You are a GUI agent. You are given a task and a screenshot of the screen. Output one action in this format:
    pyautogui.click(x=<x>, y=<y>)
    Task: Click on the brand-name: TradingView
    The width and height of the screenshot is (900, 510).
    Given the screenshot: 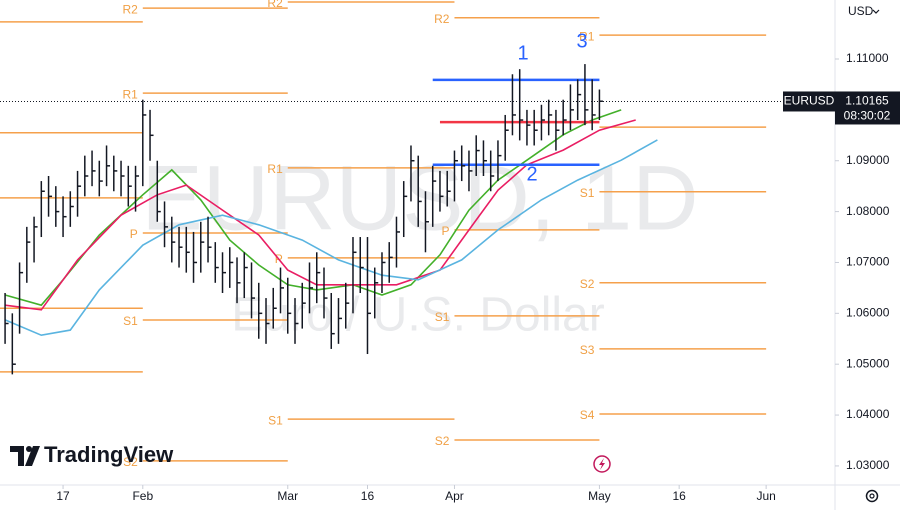 What is the action you would take?
    pyautogui.click(x=109, y=454)
    